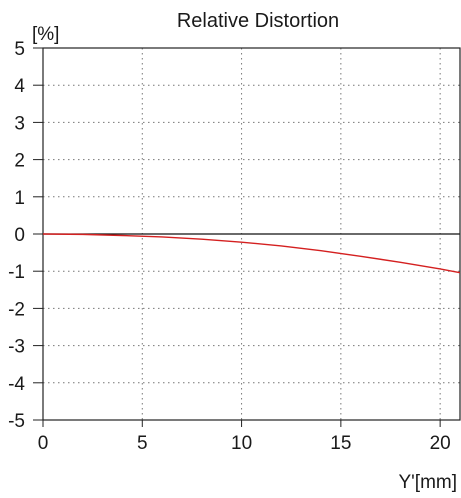 Image resolution: width=461 pixels, height=498 pixels. What do you see at coordinates (440, 443) in the screenshot?
I see `x-tick-label: 20` at bounding box center [440, 443].